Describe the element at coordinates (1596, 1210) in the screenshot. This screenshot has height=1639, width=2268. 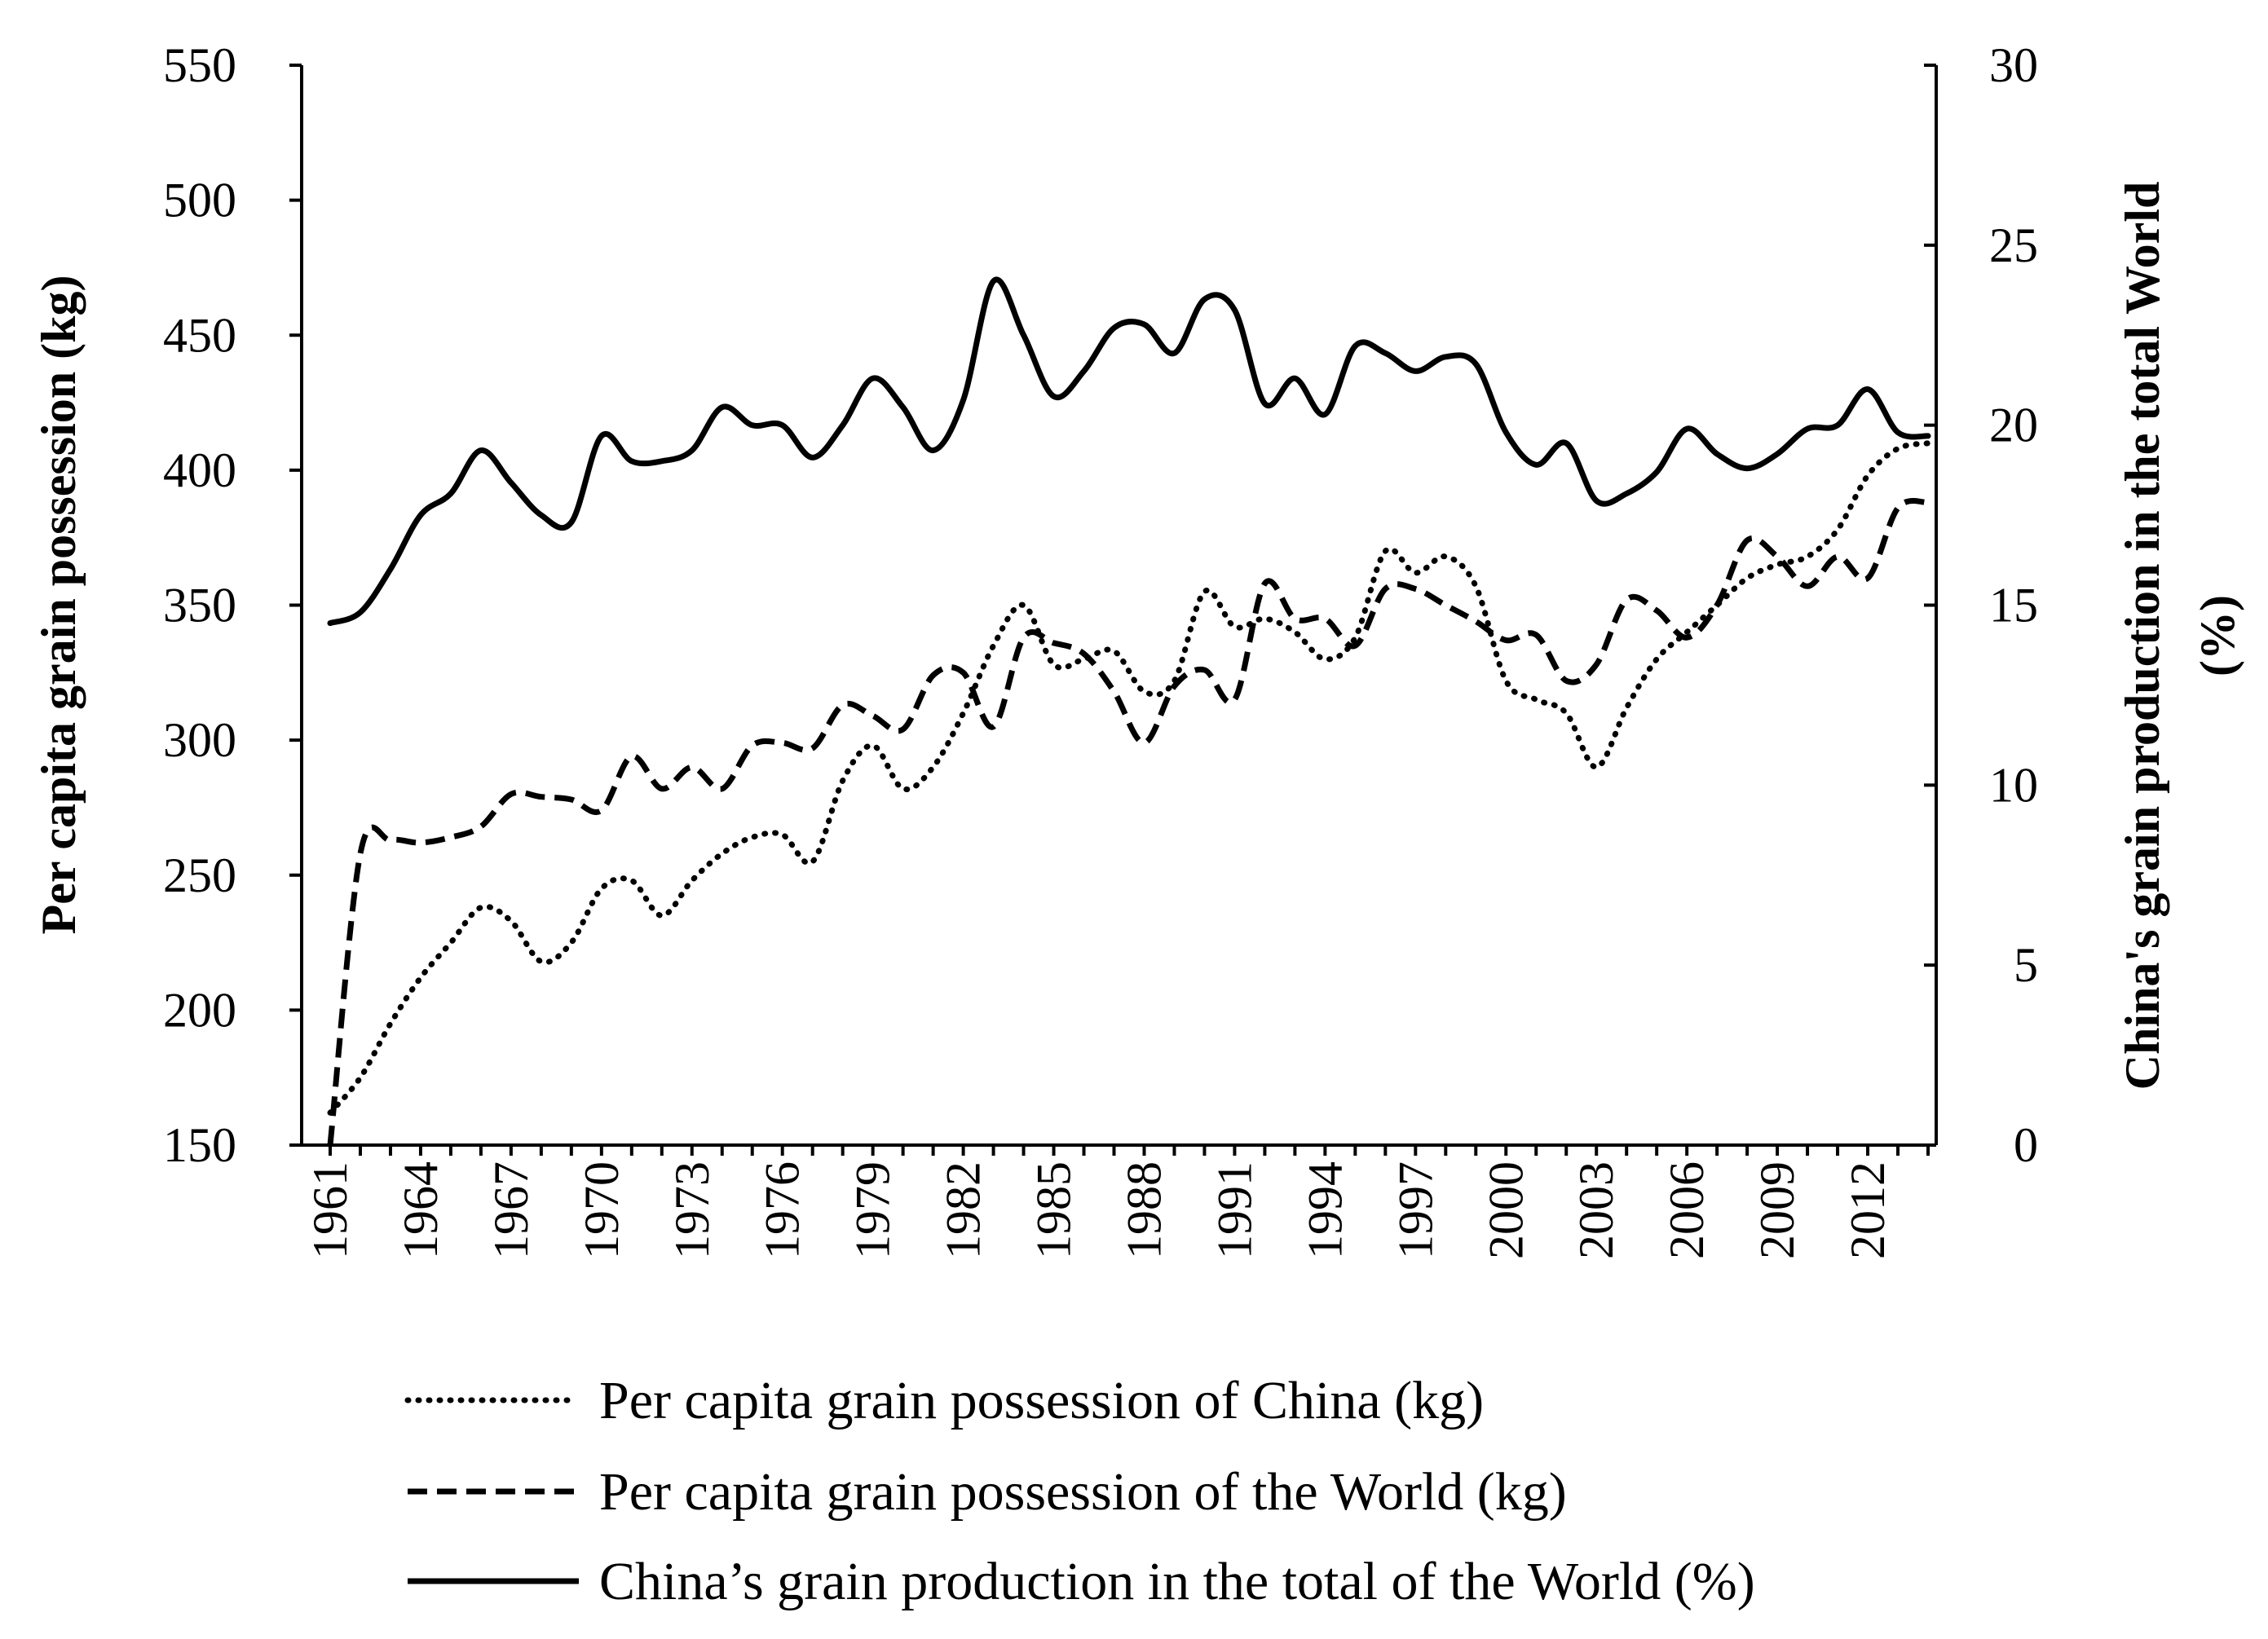
I see `x-tick-label: 2003` at that location.